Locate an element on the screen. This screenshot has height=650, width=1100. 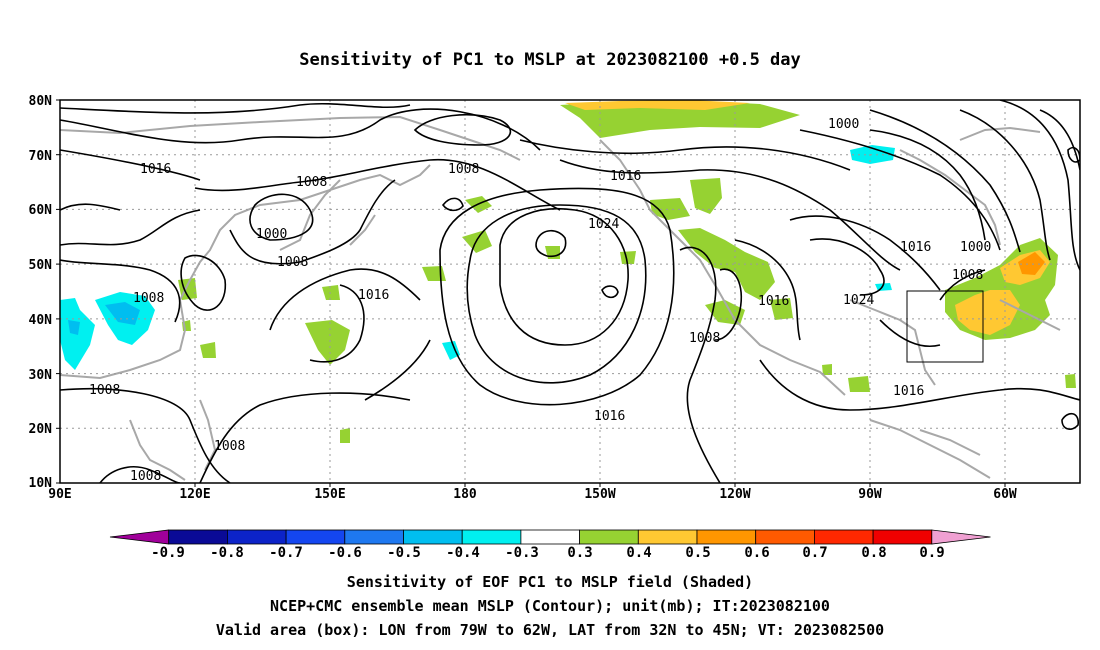
colorbar-label: 0.3 is located at coordinates (579, 553).